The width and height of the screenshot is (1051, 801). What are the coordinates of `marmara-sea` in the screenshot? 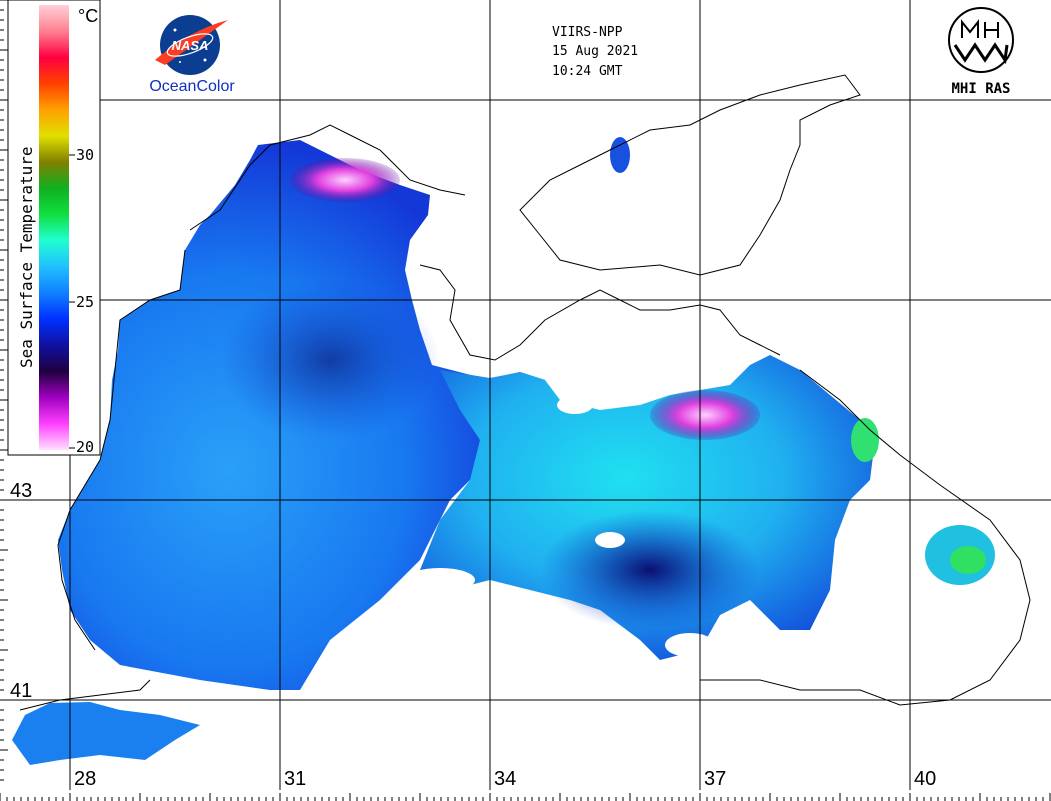 It's located at (106, 733).